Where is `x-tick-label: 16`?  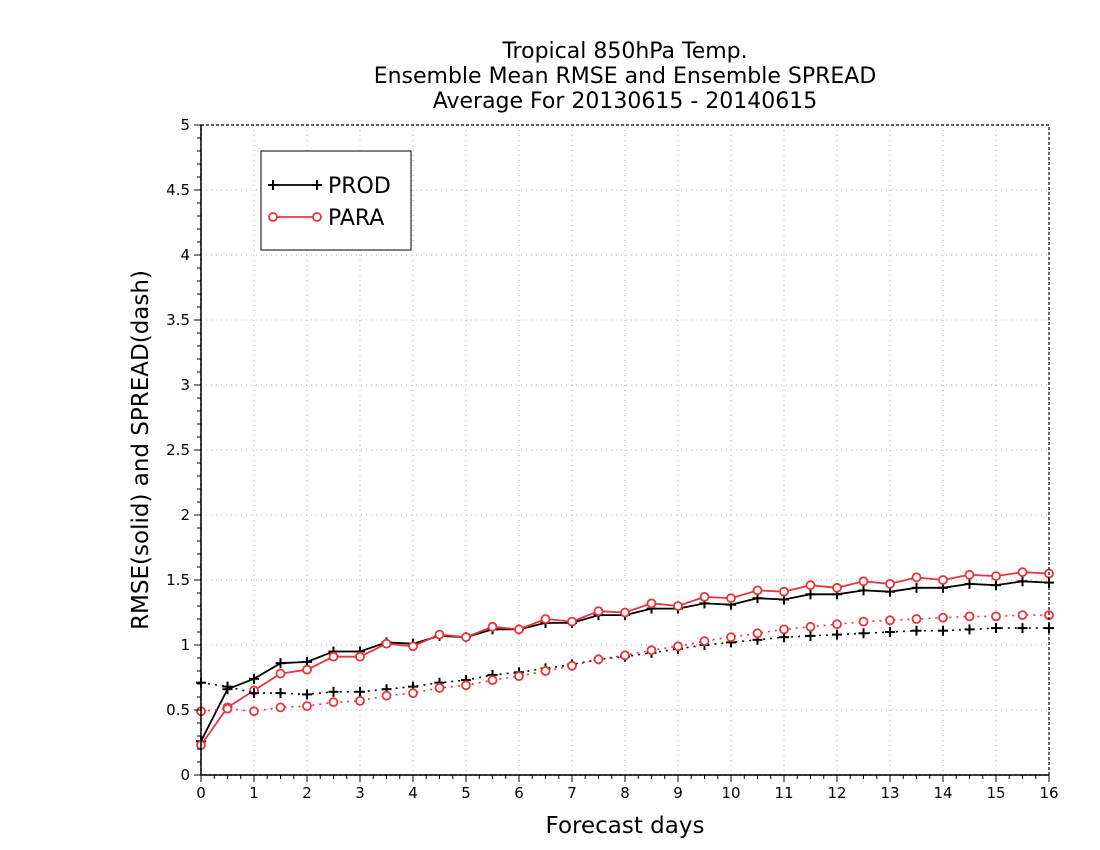 x-tick-label: 16 is located at coordinates (1048, 793).